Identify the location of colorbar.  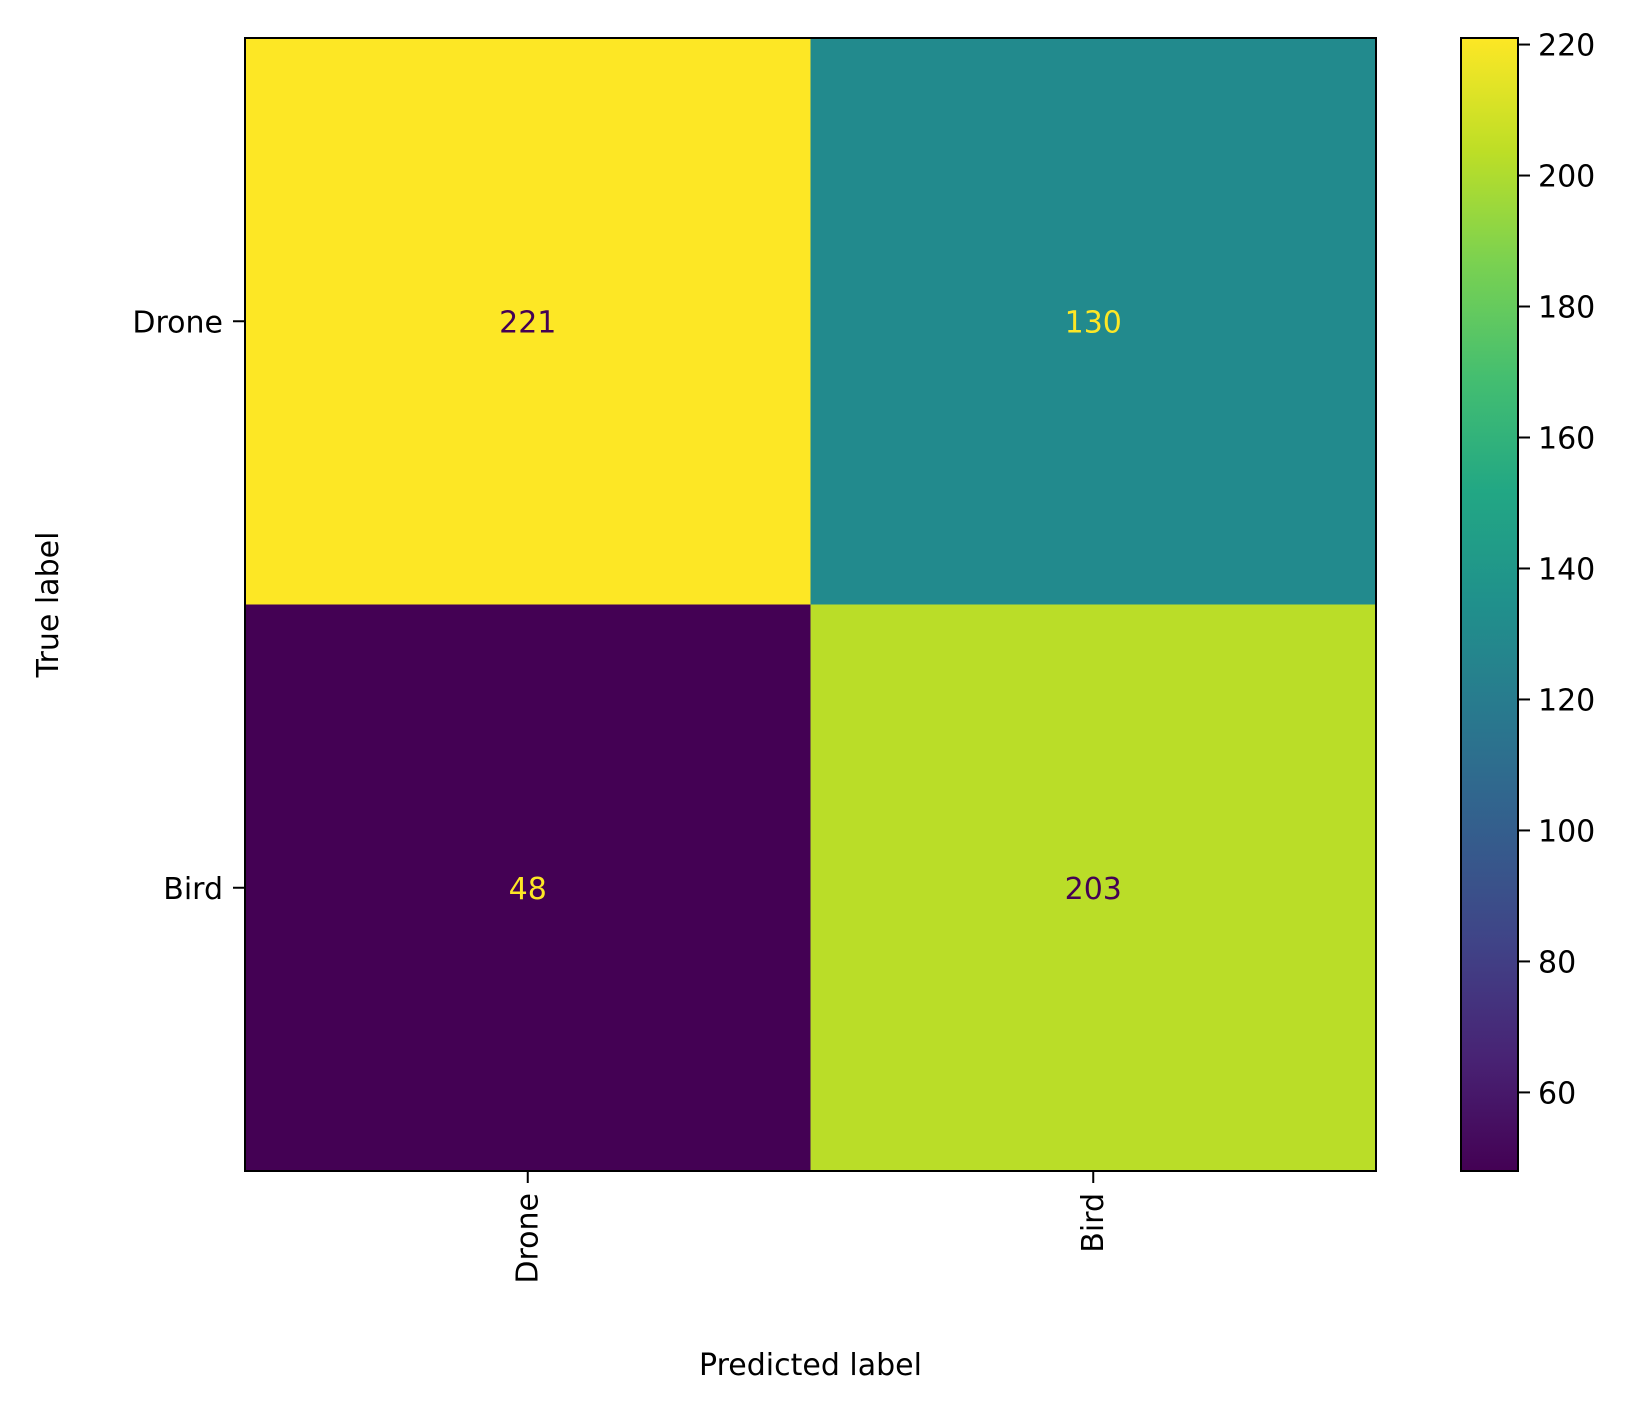
(1489, 604).